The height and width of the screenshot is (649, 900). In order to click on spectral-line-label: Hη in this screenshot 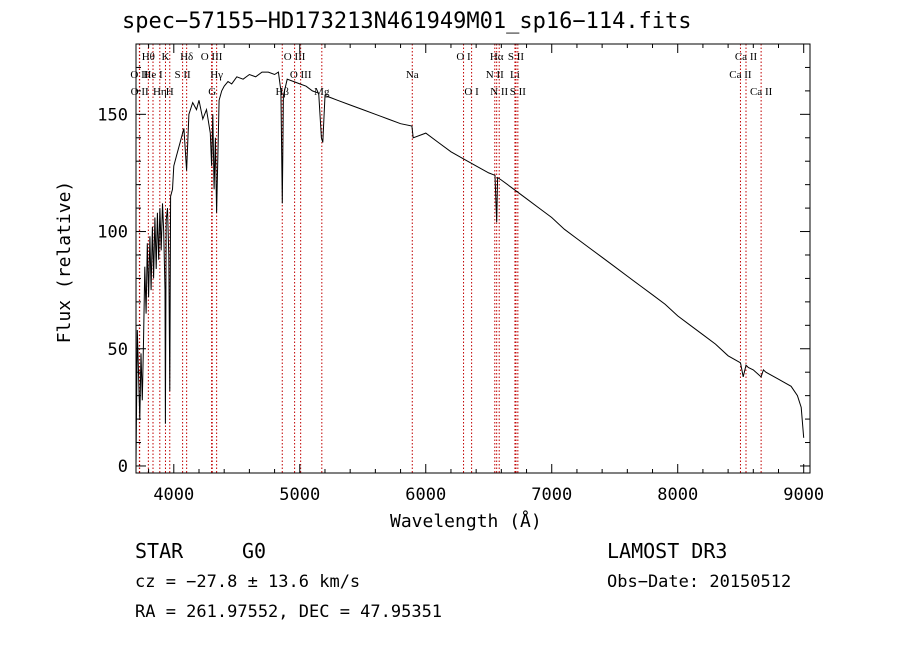, I will do `click(160, 92)`.